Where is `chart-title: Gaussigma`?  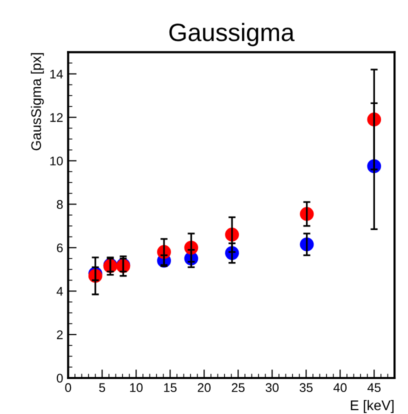 chart-title: Gaussigma is located at coordinates (232, 34).